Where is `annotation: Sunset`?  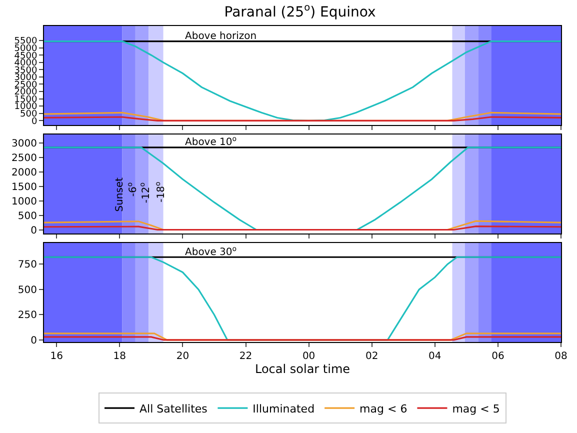 annotation: Sunset is located at coordinates (120, 194).